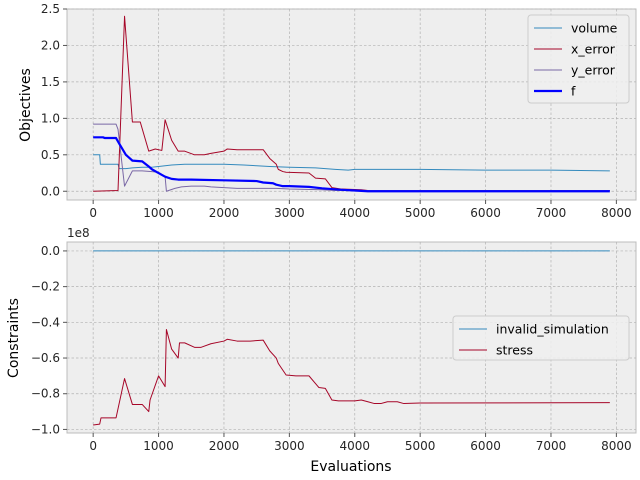  What do you see at coordinates (45, 394) in the screenshot?
I see `y-tick-label: −0.8` at bounding box center [45, 394].